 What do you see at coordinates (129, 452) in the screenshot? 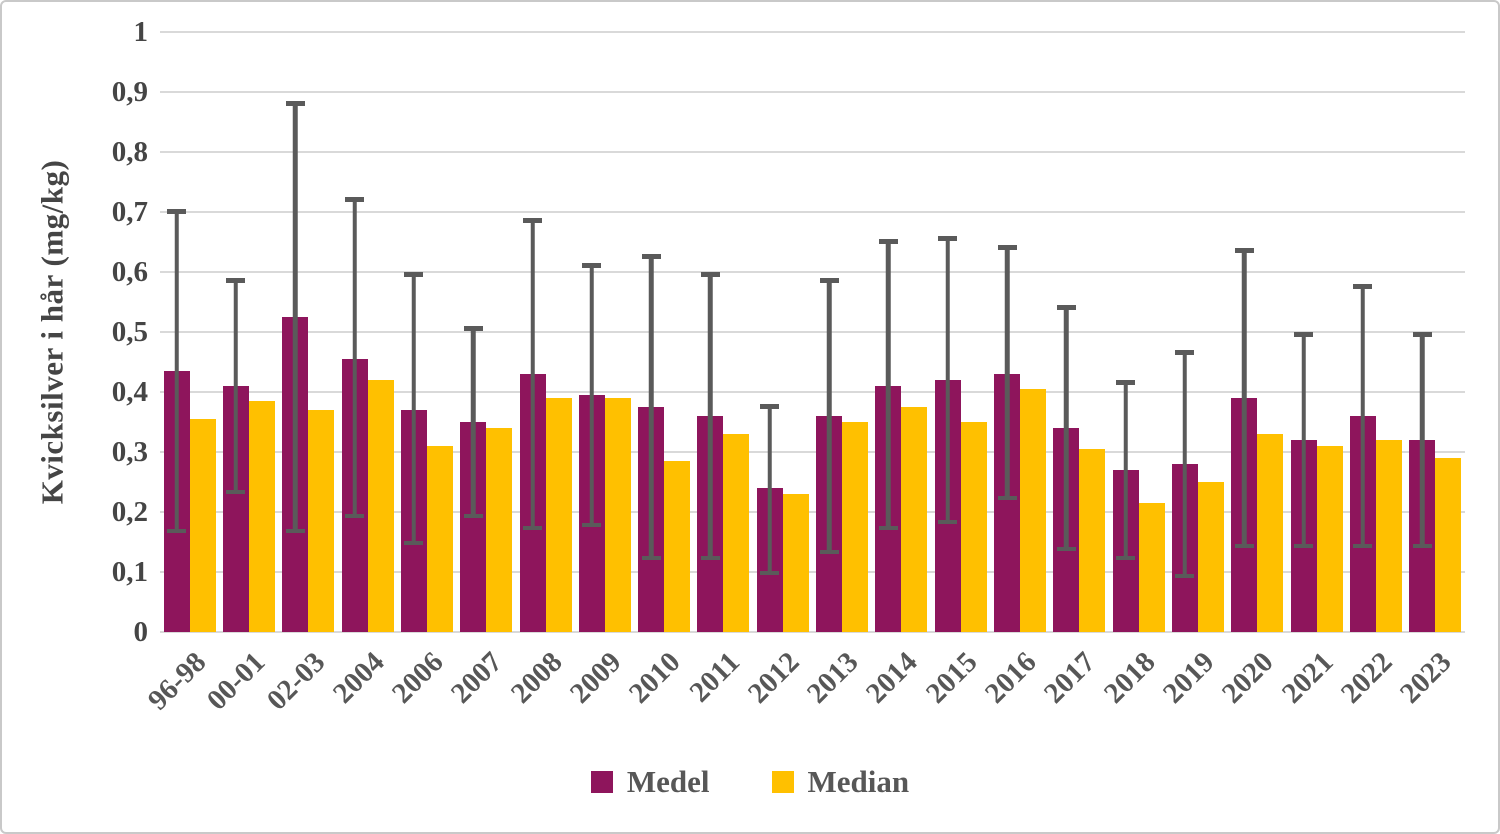
I see `y-axis-tick-label: 0,3` at bounding box center [129, 452].